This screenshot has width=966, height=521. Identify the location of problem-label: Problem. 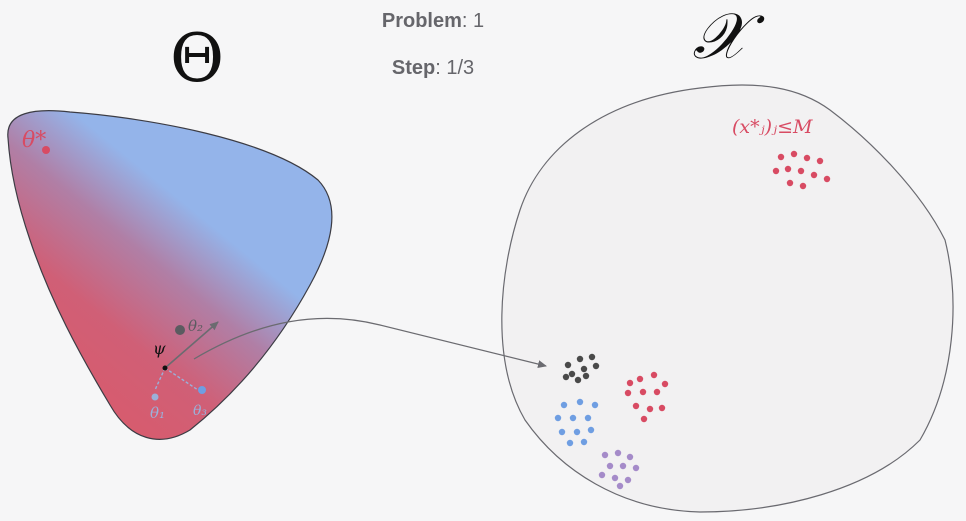
(421, 21).